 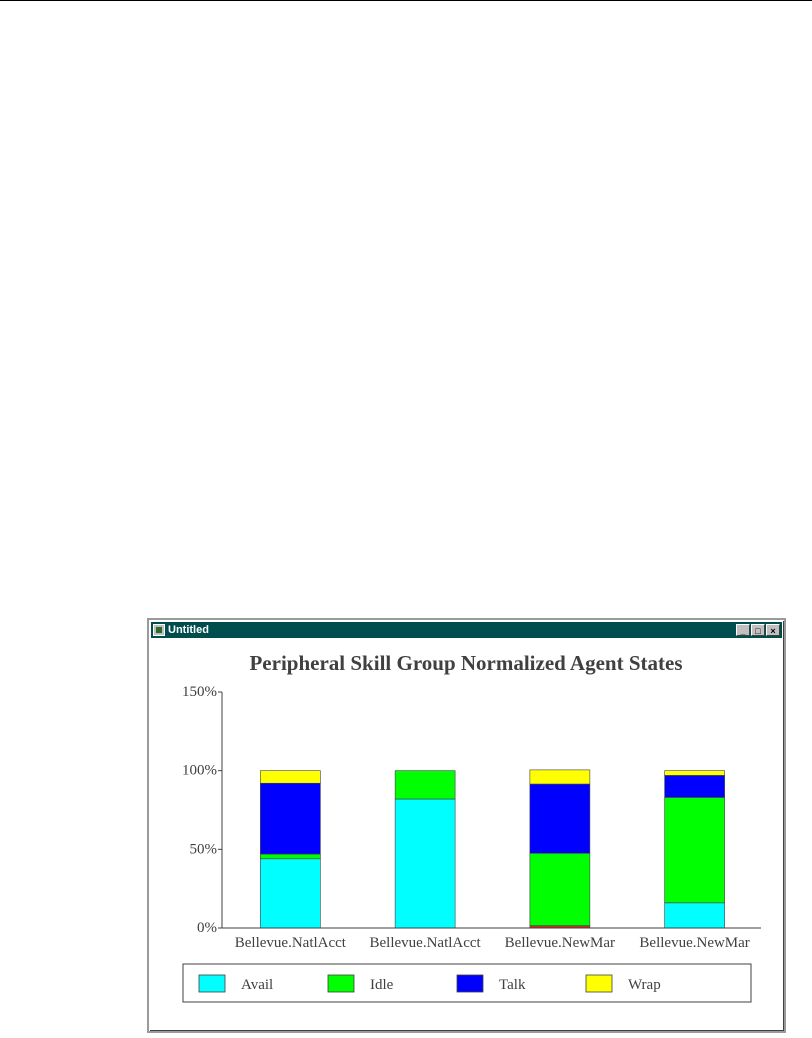 What do you see at coordinates (466, 630) in the screenshot?
I see `window-titlebar: Untitled _ □ ×` at bounding box center [466, 630].